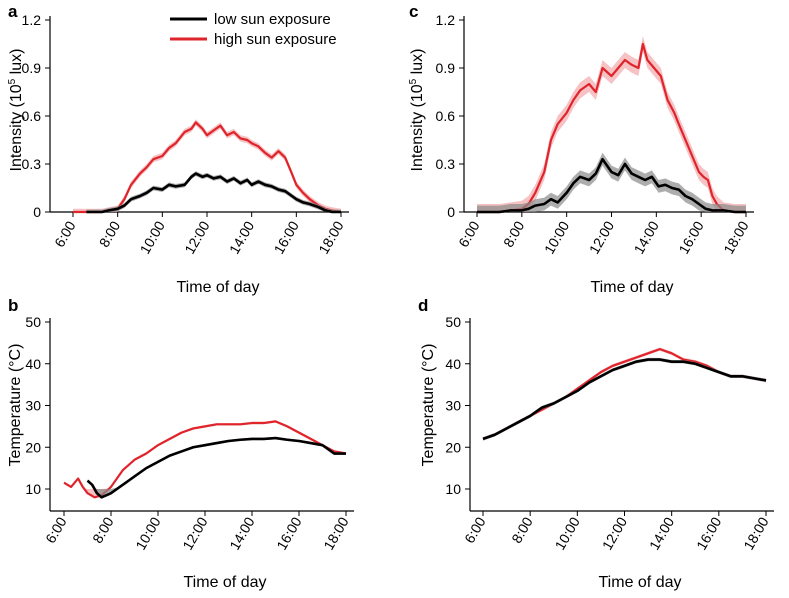  I want to click on x-tick-label-a: 18:00, so click(330, 237).